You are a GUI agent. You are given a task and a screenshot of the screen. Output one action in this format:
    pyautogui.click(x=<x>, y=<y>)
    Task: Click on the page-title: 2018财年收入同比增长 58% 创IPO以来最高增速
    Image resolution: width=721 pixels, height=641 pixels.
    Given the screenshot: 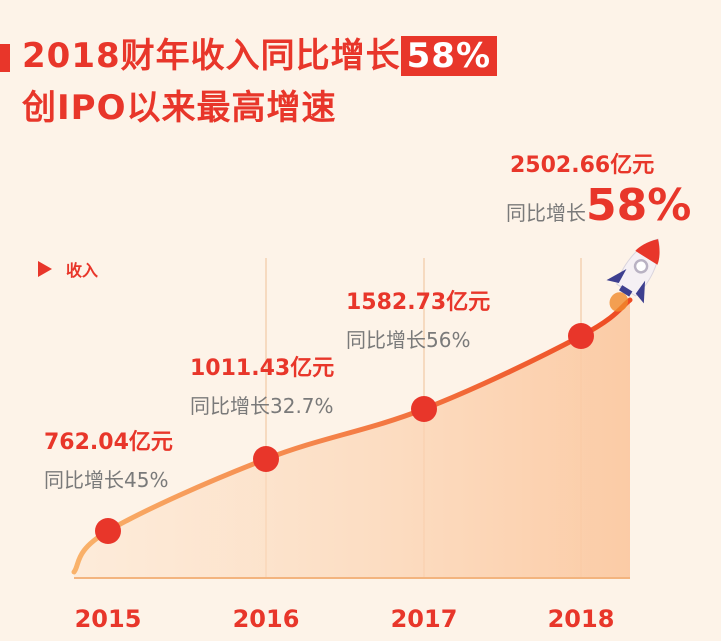 What is the action you would take?
    pyautogui.click(x=260, y=82)
    